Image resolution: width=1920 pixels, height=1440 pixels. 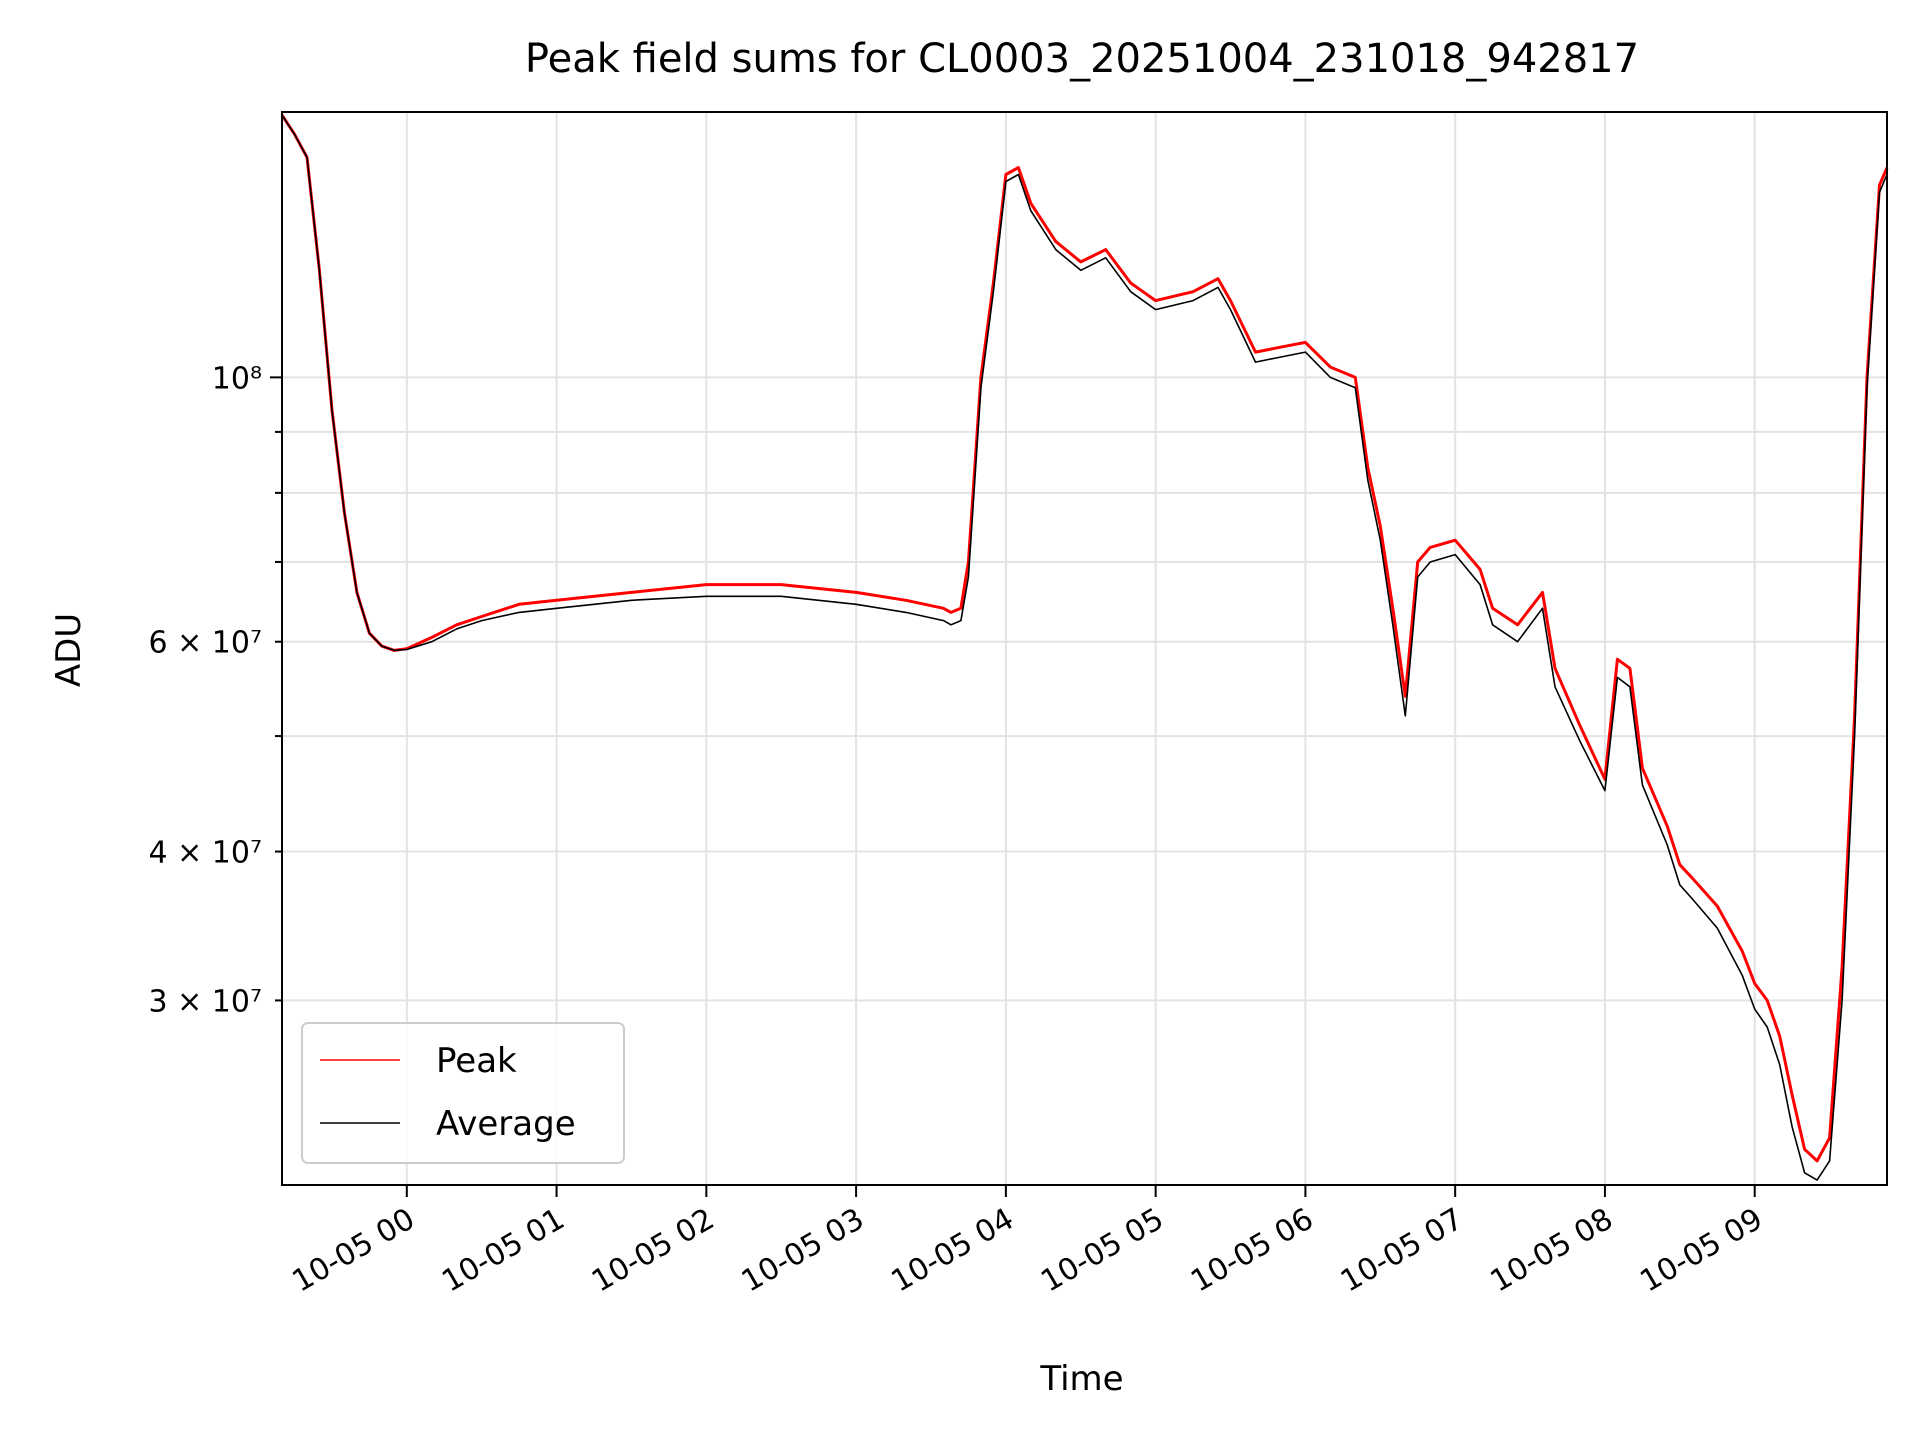 I want to click on x-axis-title: Time, so click(x=1081, y=1379).